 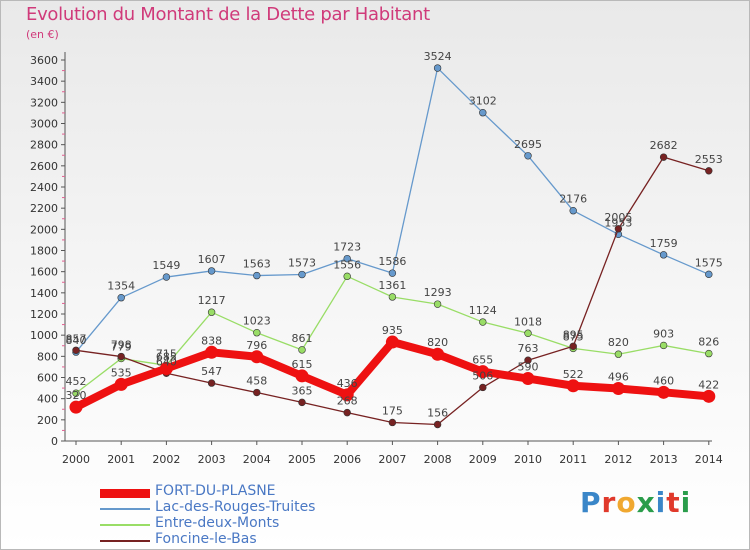 What do you see at coordinates (591, 502) in the screenshot?
I see `logo-letter: P` at bounding box center [591, 502].